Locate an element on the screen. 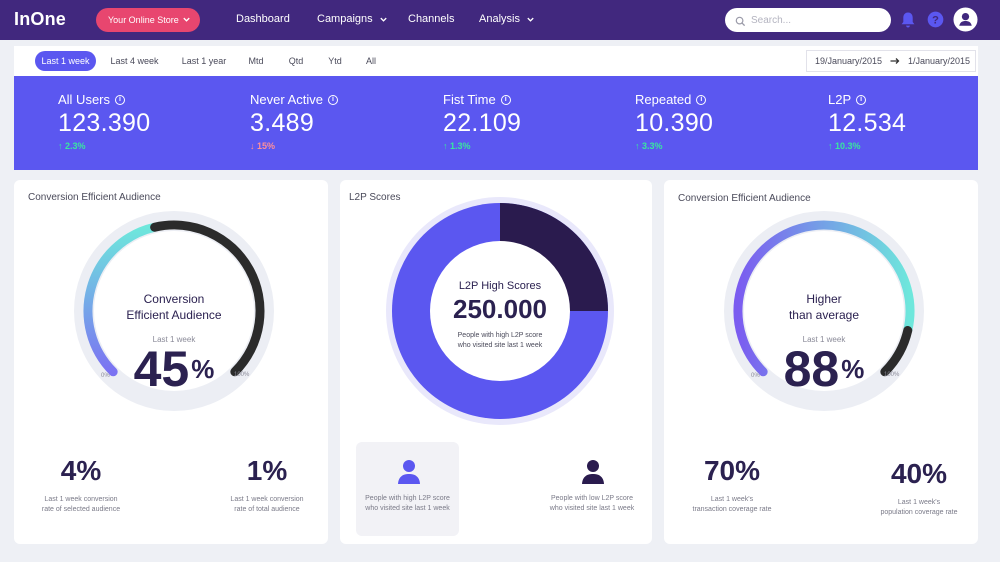  filter-mtd: Mtd is located at coordinates (256, 61).